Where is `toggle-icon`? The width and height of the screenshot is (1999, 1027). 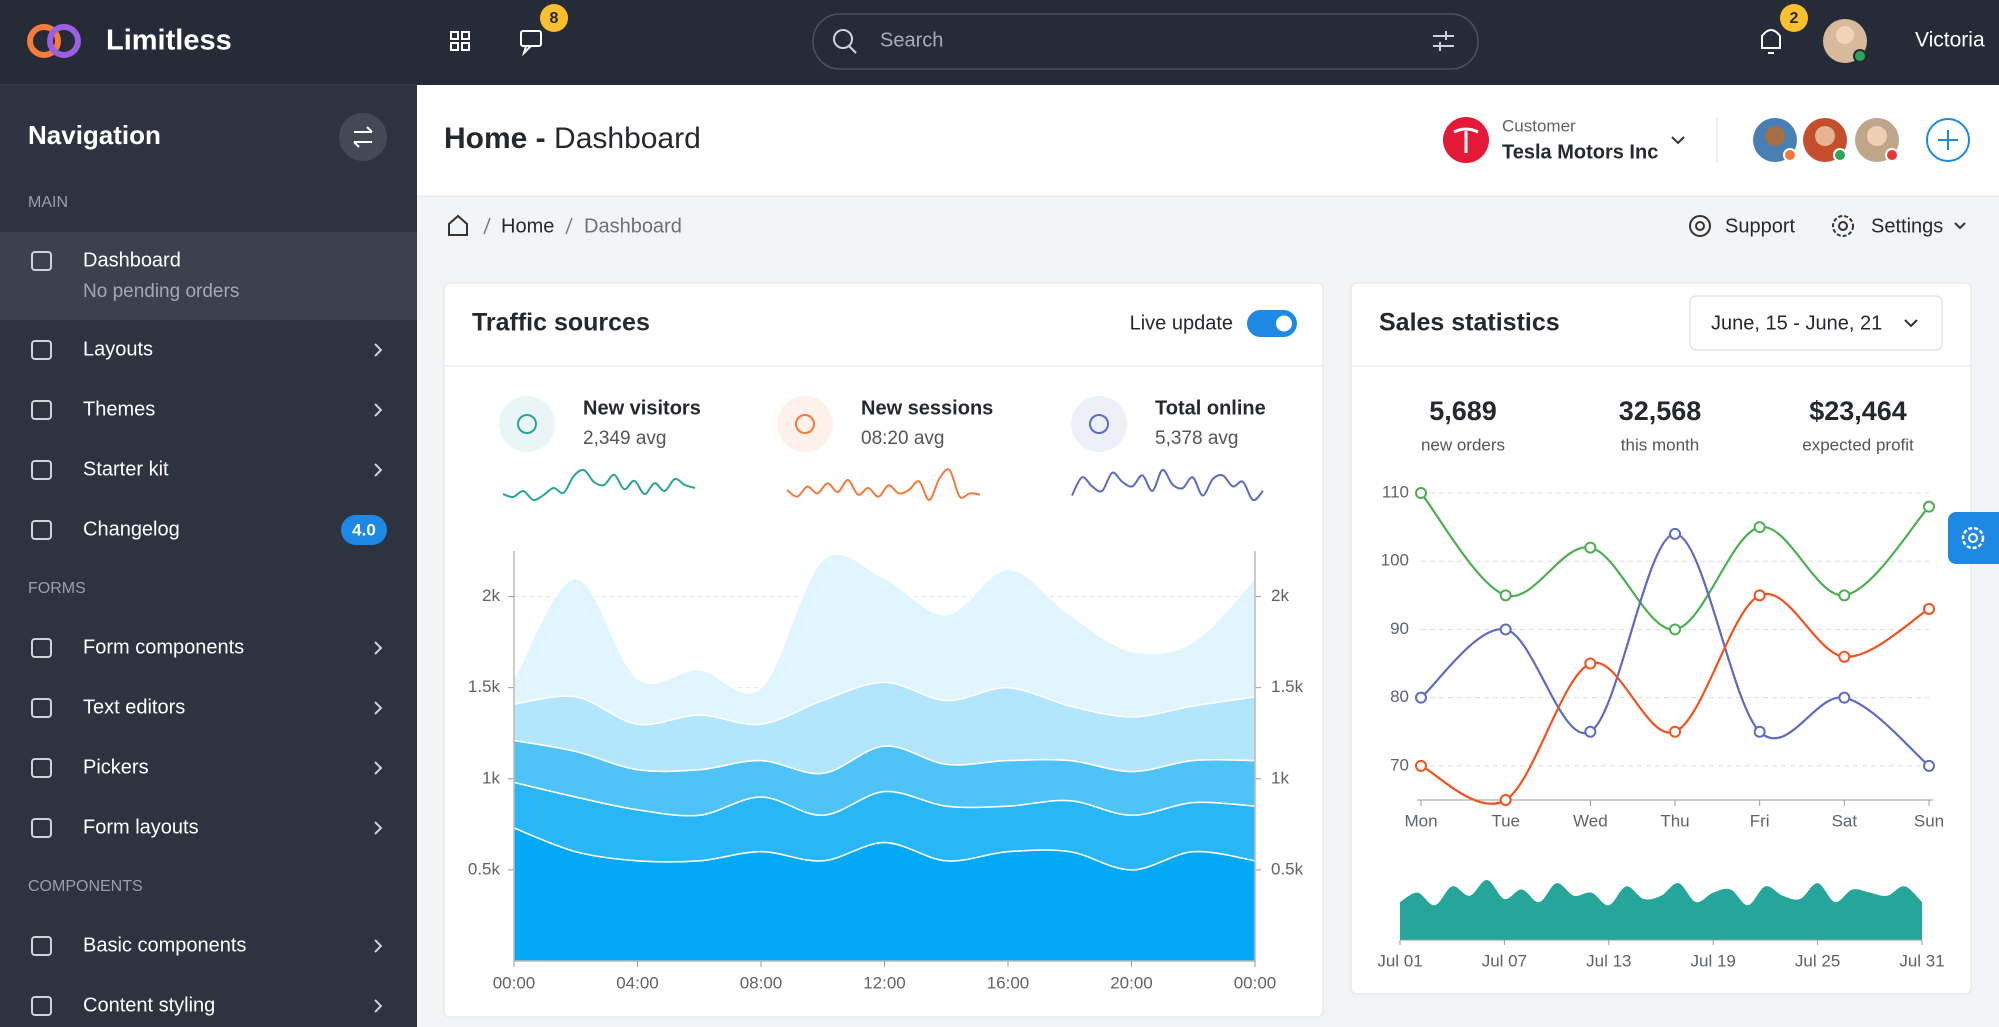 toggle-icon is located at coordinates (363, 137).